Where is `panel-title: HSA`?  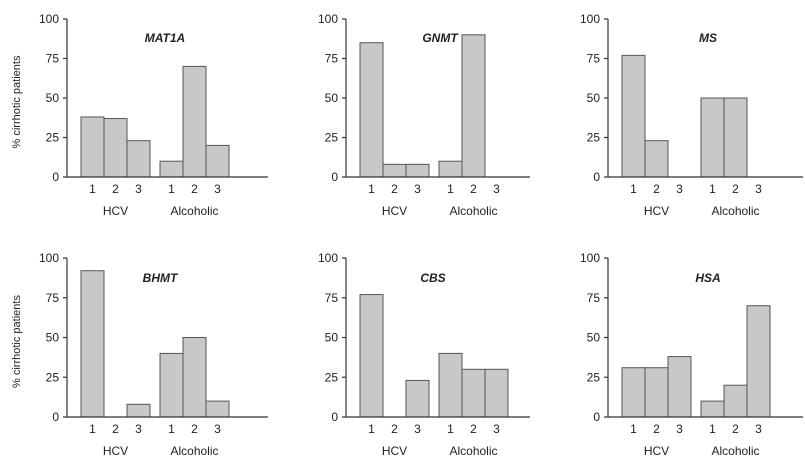 panel-title: HSA is located at coordinates (707, 278).